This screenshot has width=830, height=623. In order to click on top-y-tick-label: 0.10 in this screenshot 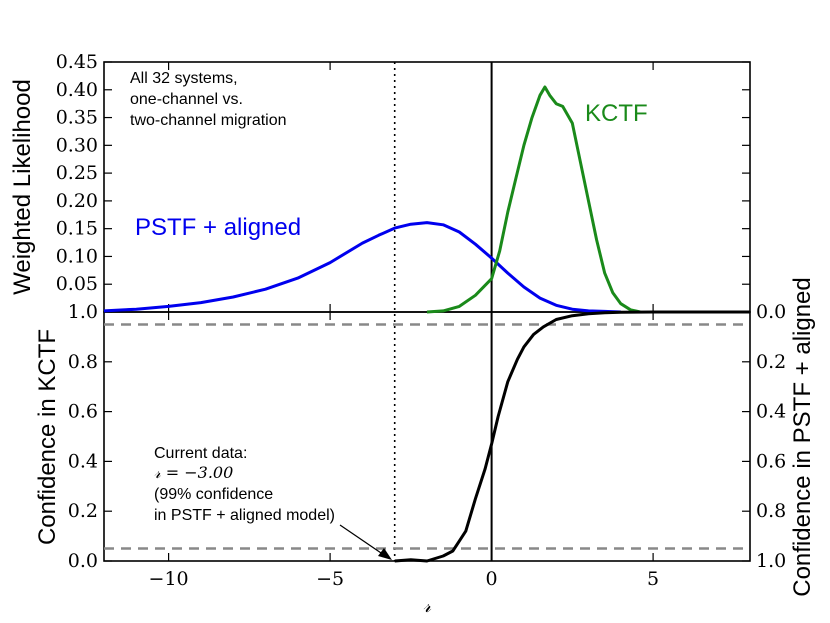, I will do `click(77, 256)`.